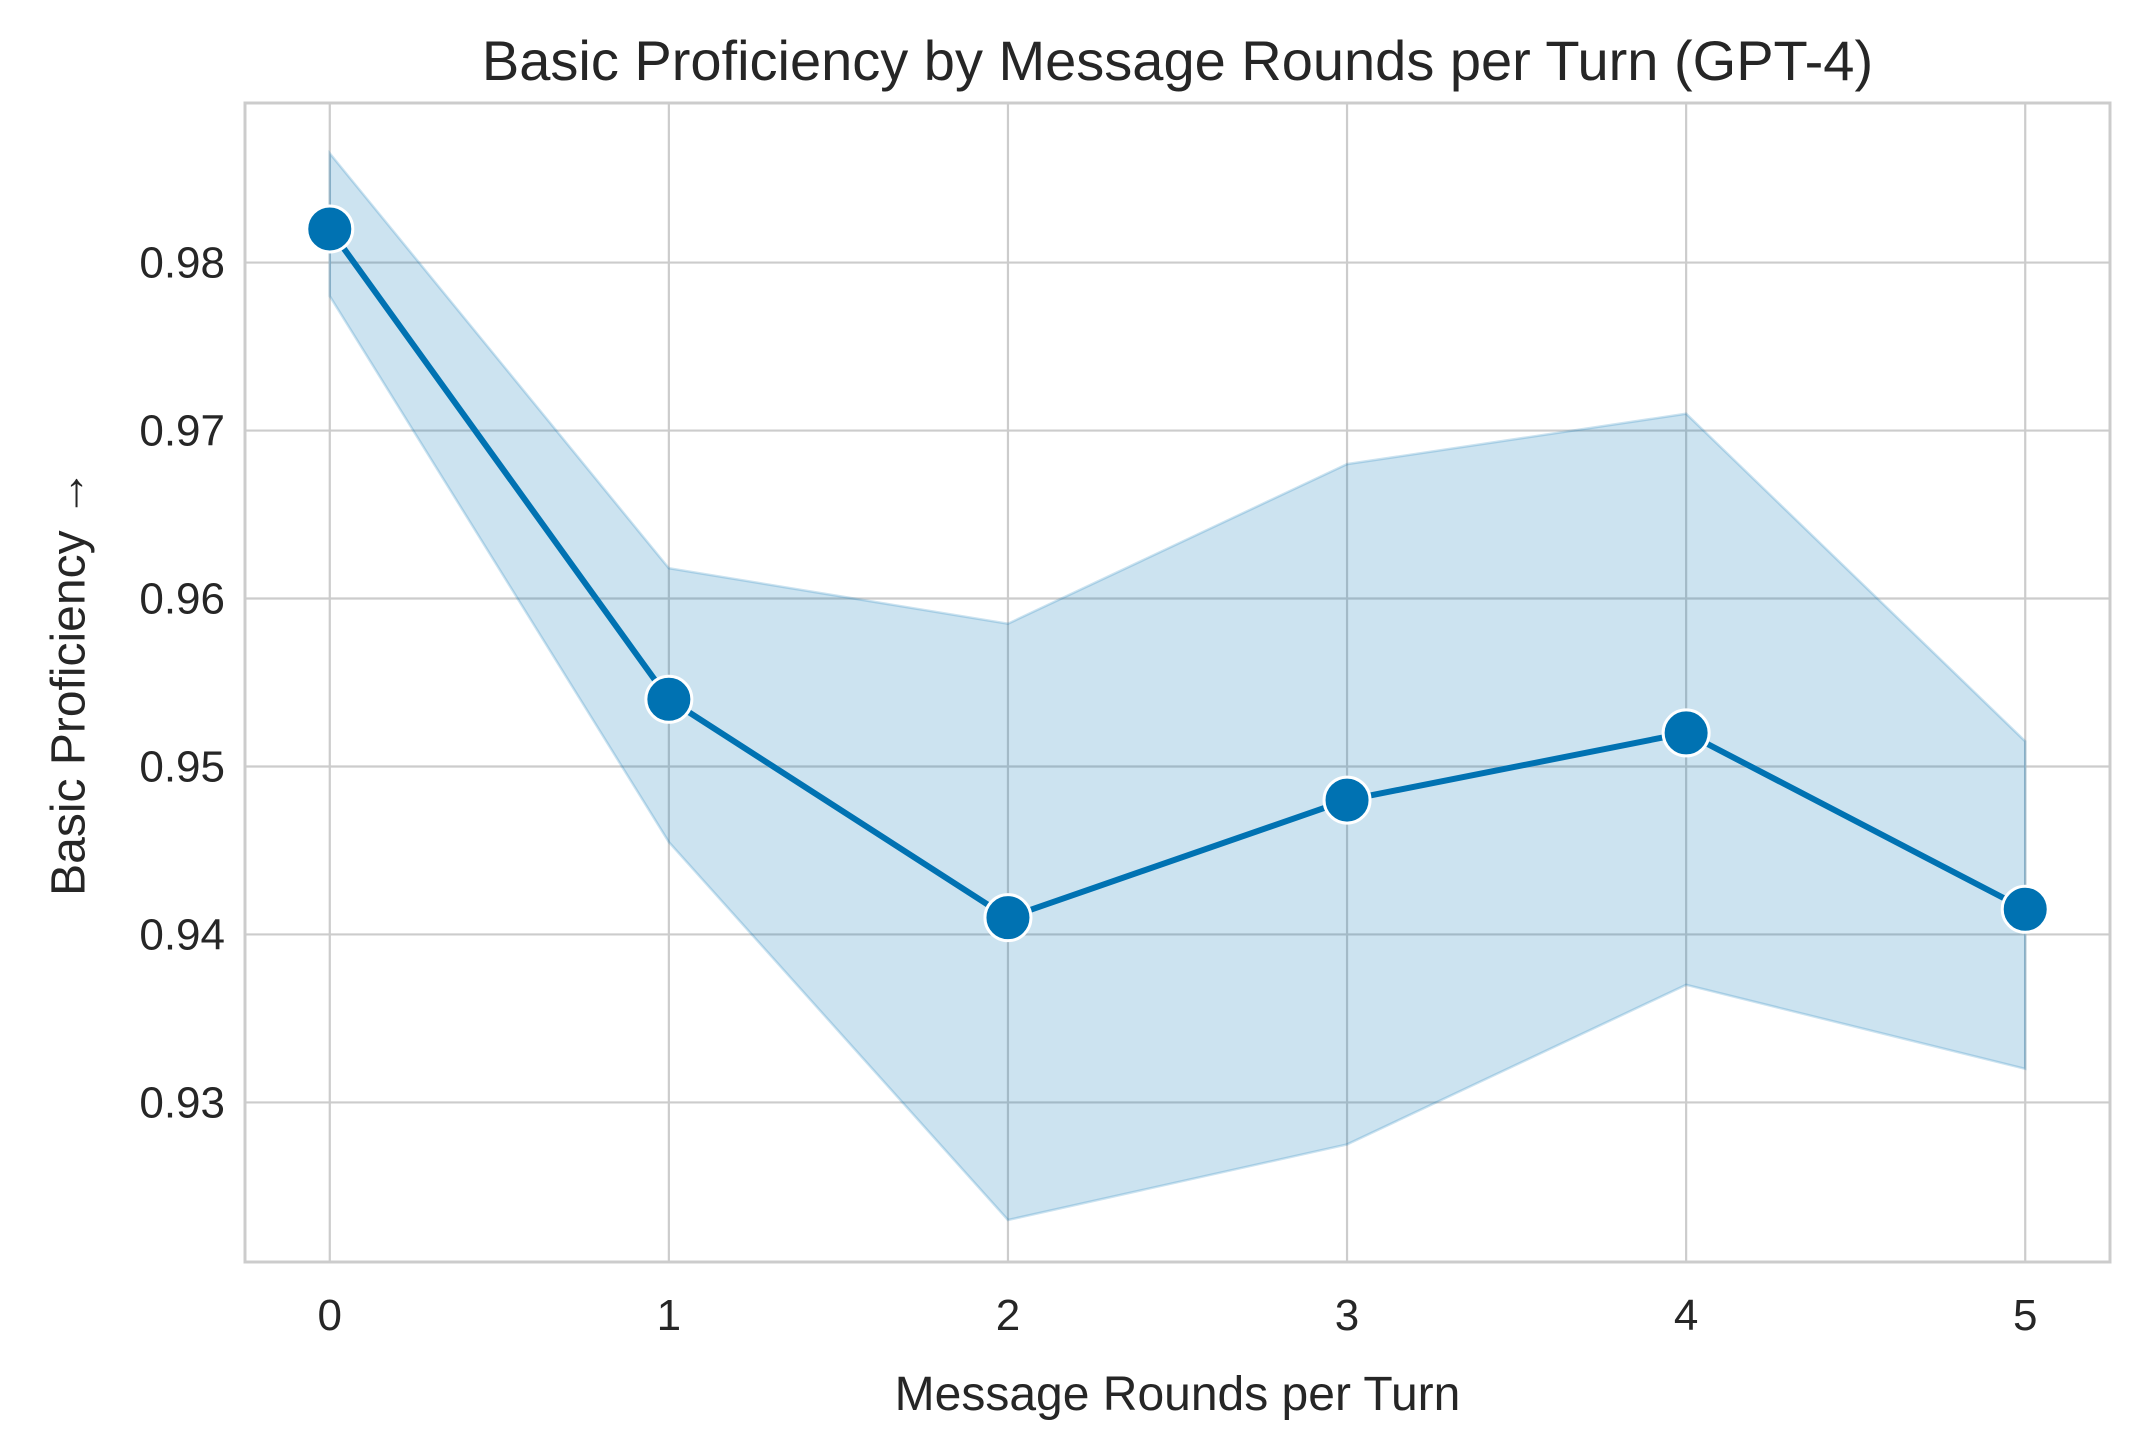 The image size is (2134, 1446). Describe the element at coordinates (1686, 1315) in the screenshot. I see `x-tick-label: 4` at that location.